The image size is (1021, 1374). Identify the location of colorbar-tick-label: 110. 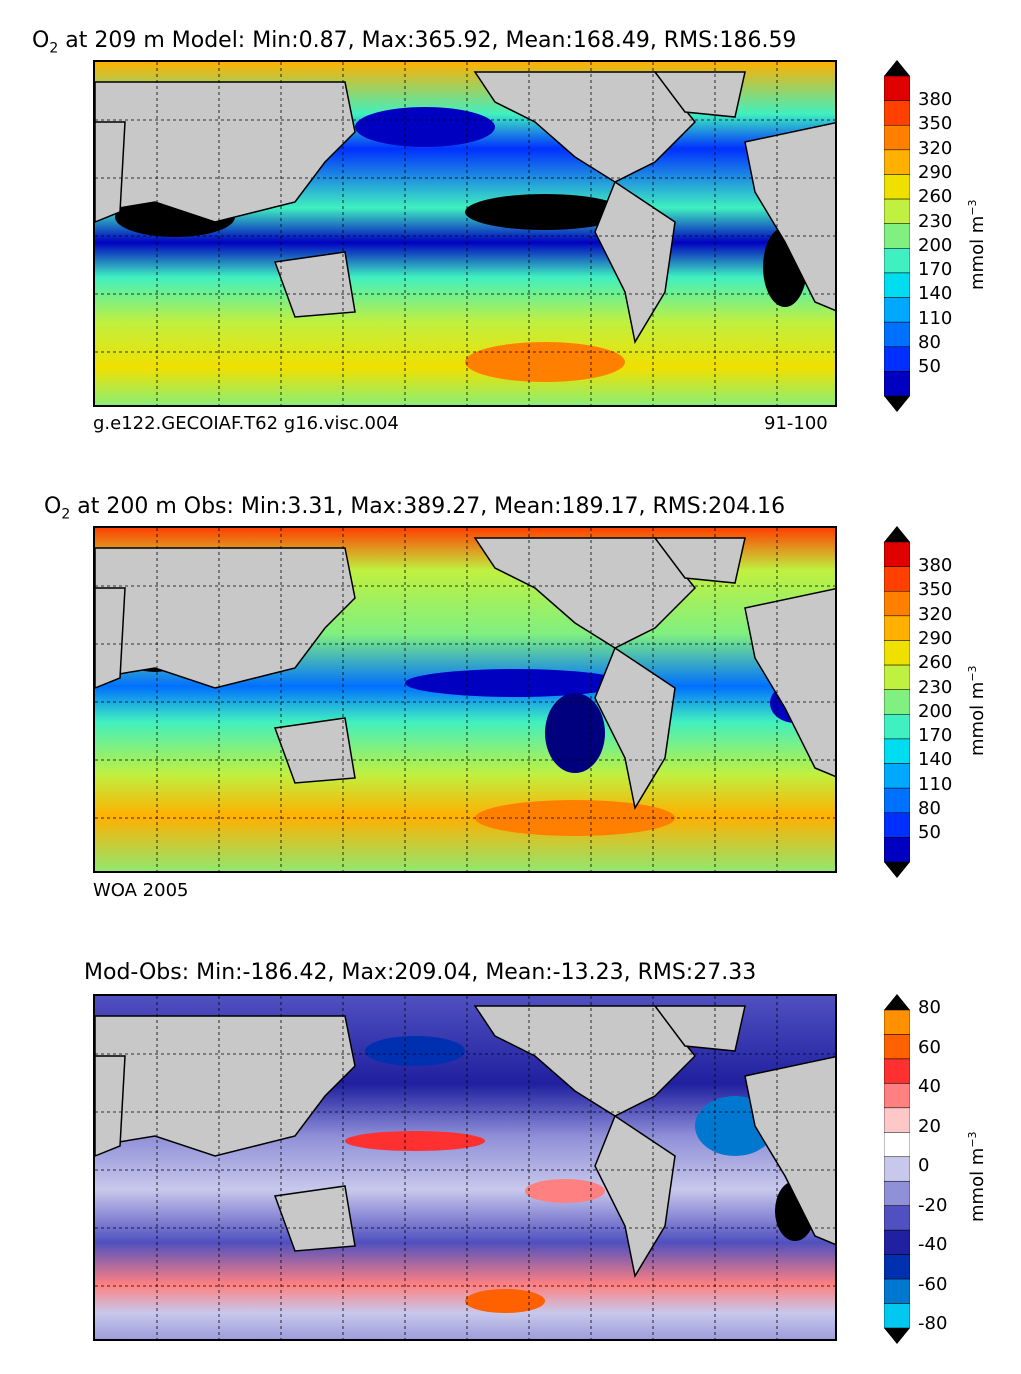
(935, 318).